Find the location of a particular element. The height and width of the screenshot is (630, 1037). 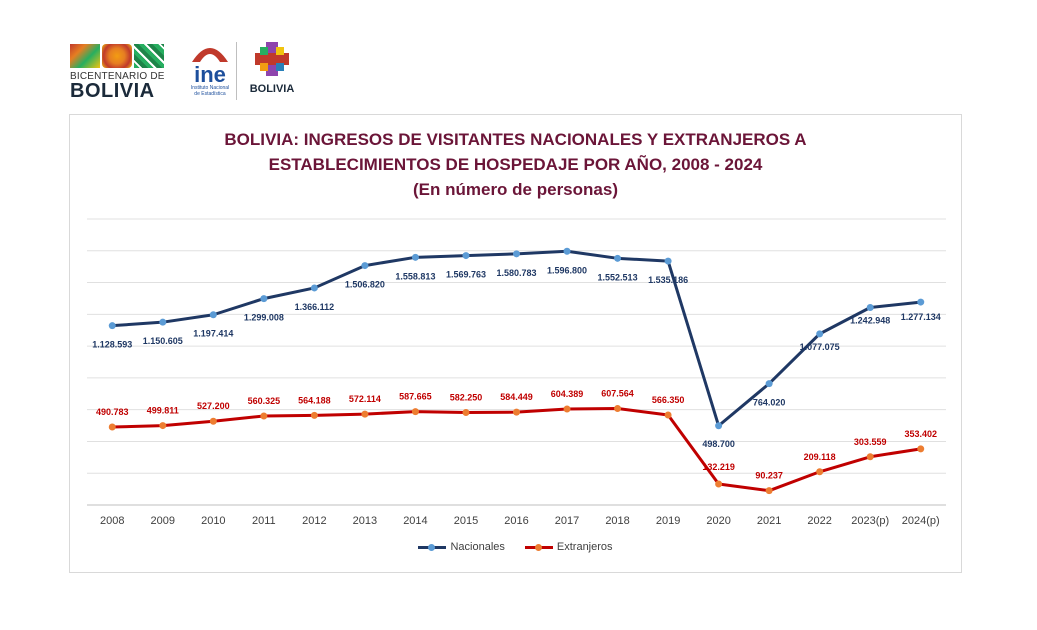

data-label-nacionales: 1.552.513 is located at coordinates (618, 277).